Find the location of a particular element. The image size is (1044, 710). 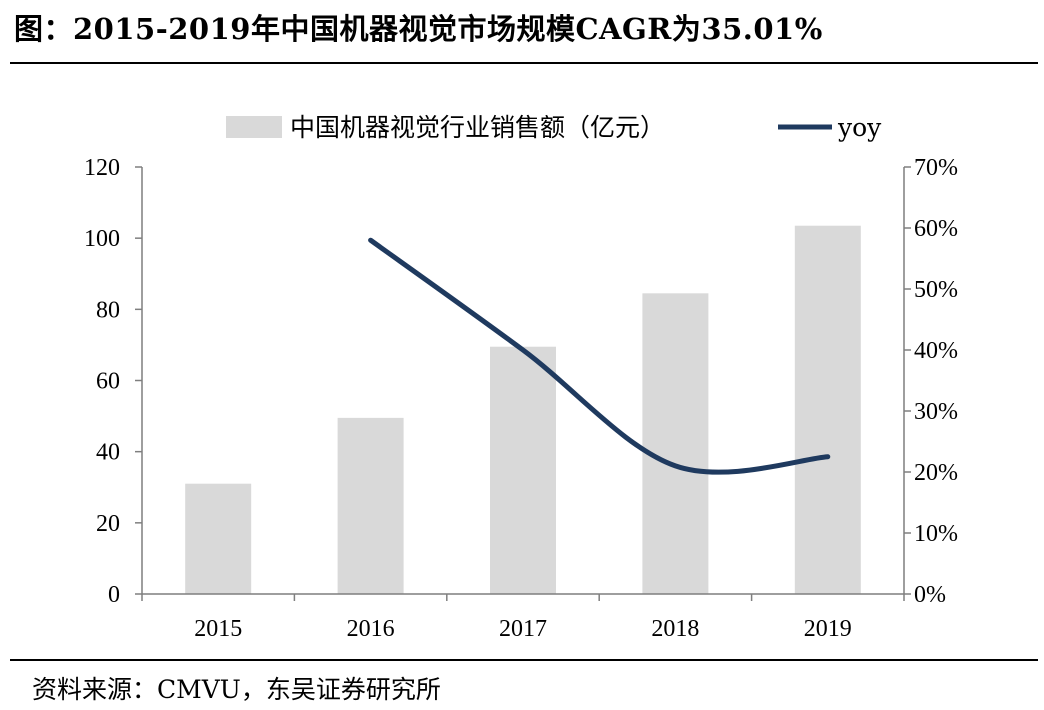

x-tick-label-2018: 2018 is located at coordinates (675, 629).